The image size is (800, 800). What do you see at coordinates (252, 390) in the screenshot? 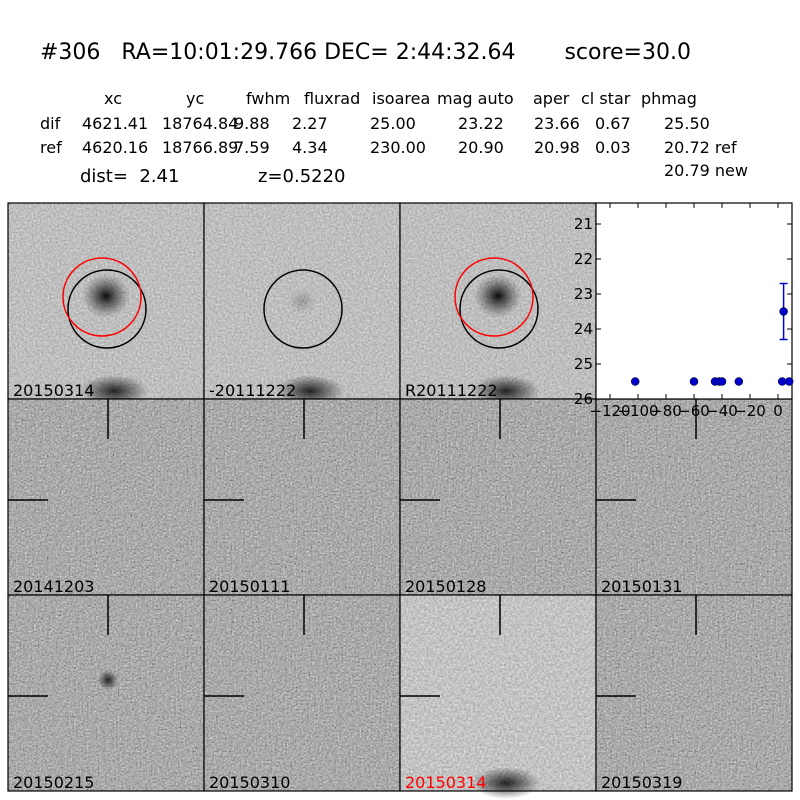
I see `stamp-date-label: -20111222` at bounding box center [252, 390].